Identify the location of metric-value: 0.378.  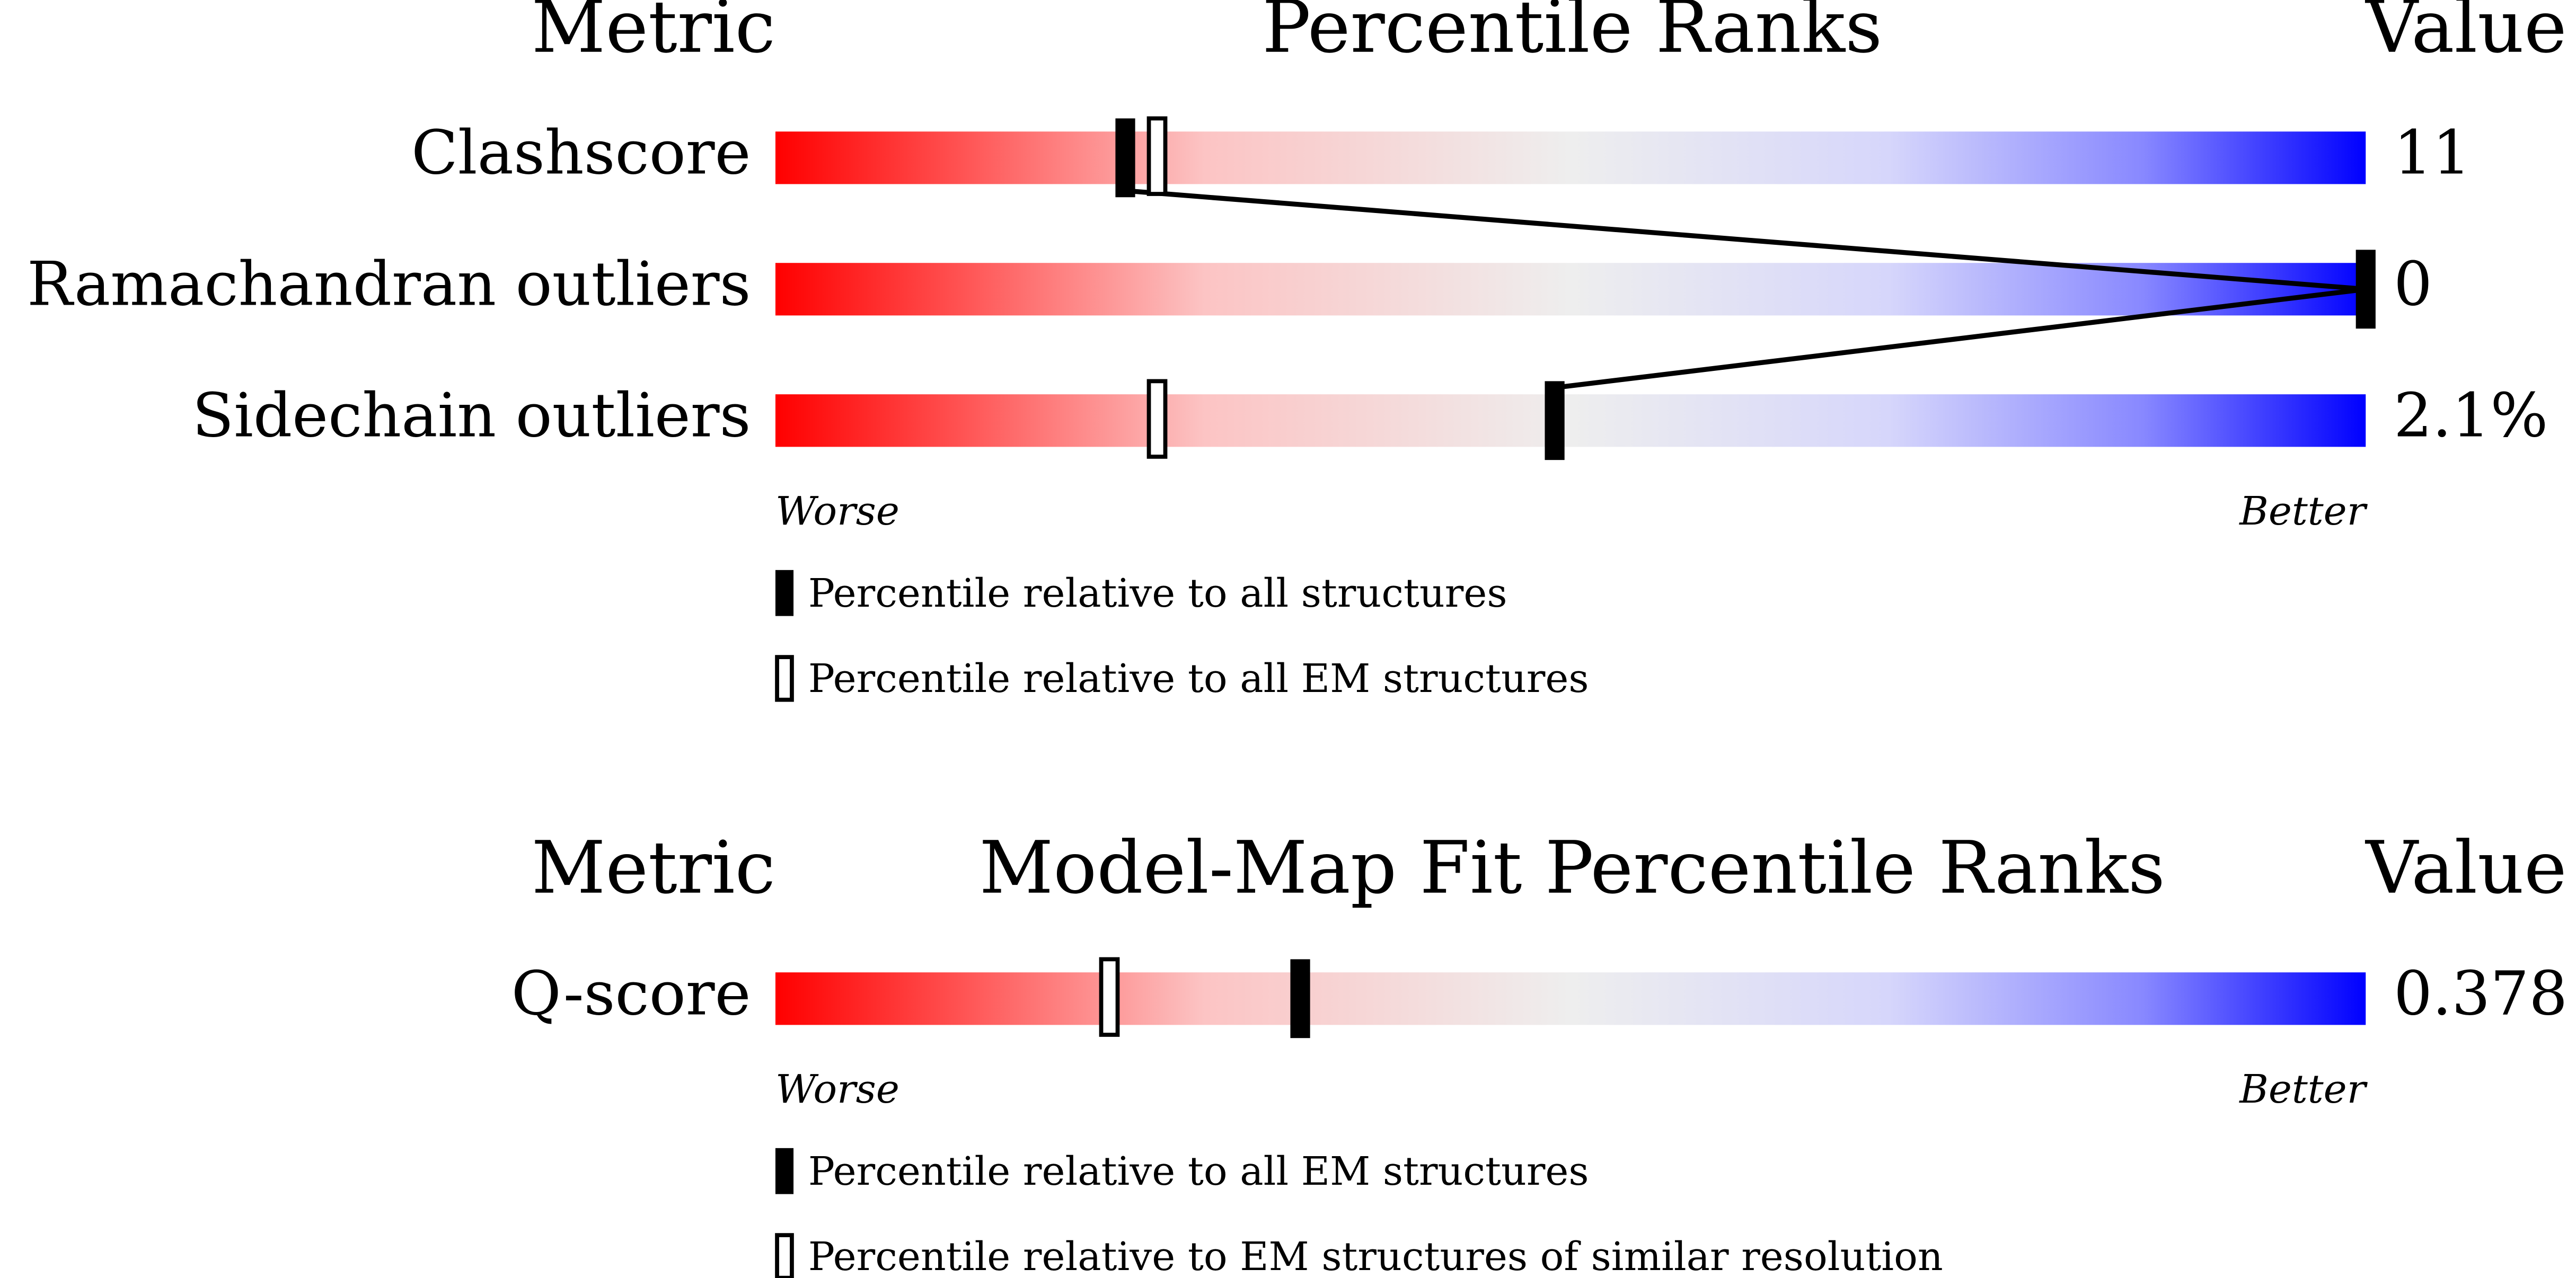
(2481, 993).